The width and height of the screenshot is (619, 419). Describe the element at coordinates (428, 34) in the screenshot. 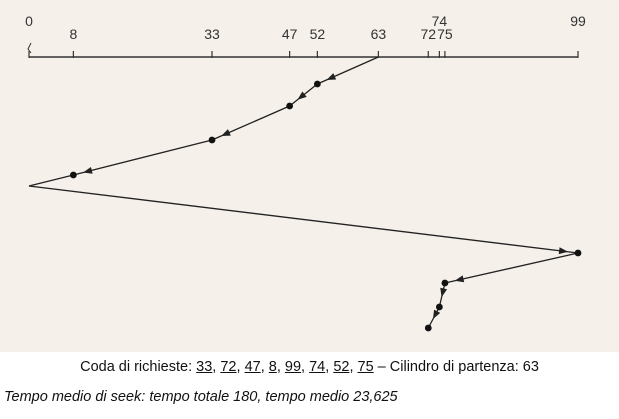

I see `tick-label: 72` at that location.